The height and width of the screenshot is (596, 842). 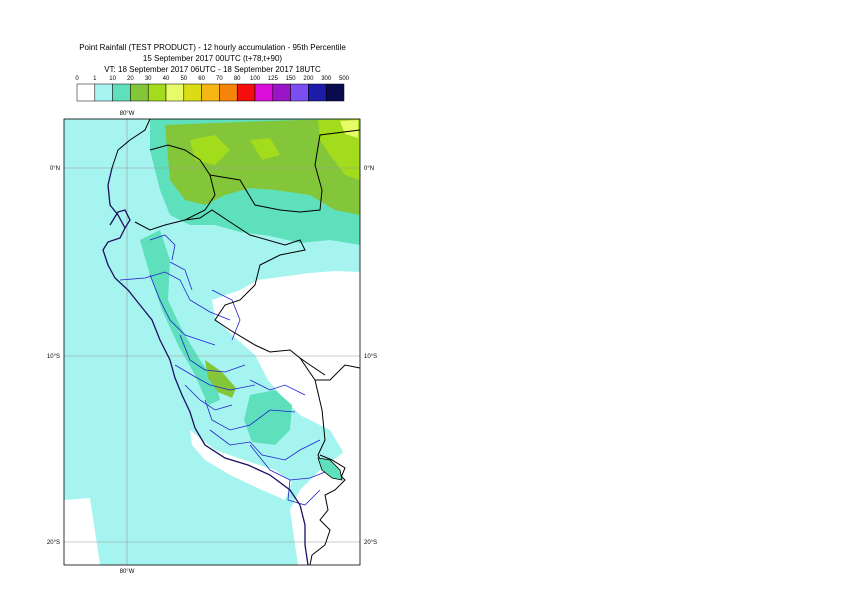 I want to click on legend-threshold-label: 60, so click(x=201, y=79).